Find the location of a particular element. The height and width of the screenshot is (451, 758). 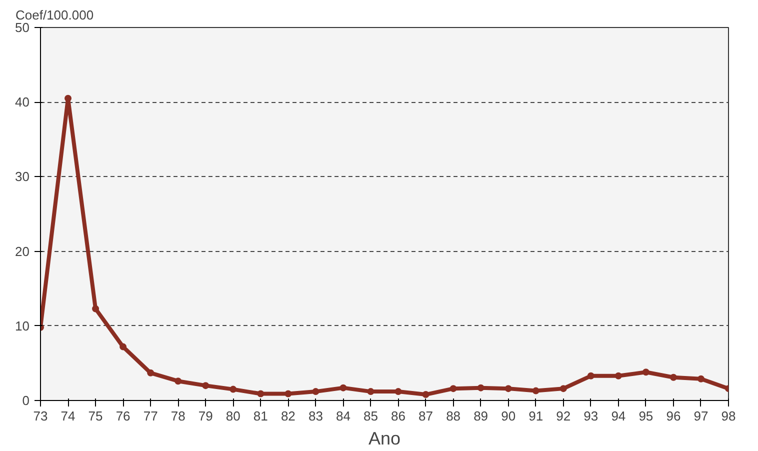

x-tick-label: 89 is located at coordinates (481, 416).